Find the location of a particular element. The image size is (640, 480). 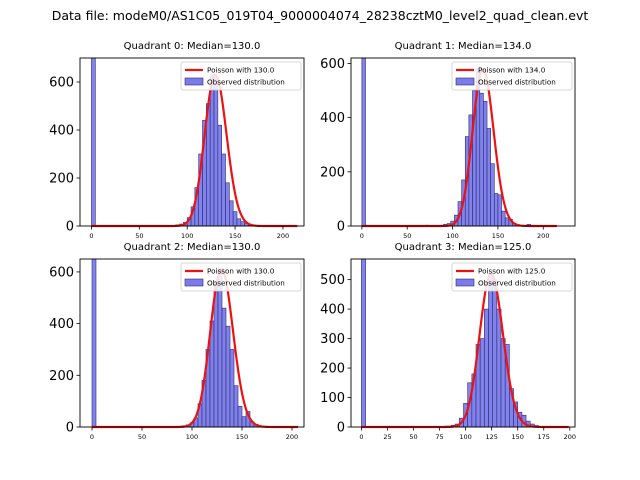

quadrant-0-legend: Poisson with 130.0 Observed distribution is located at coordinates (241, 76).